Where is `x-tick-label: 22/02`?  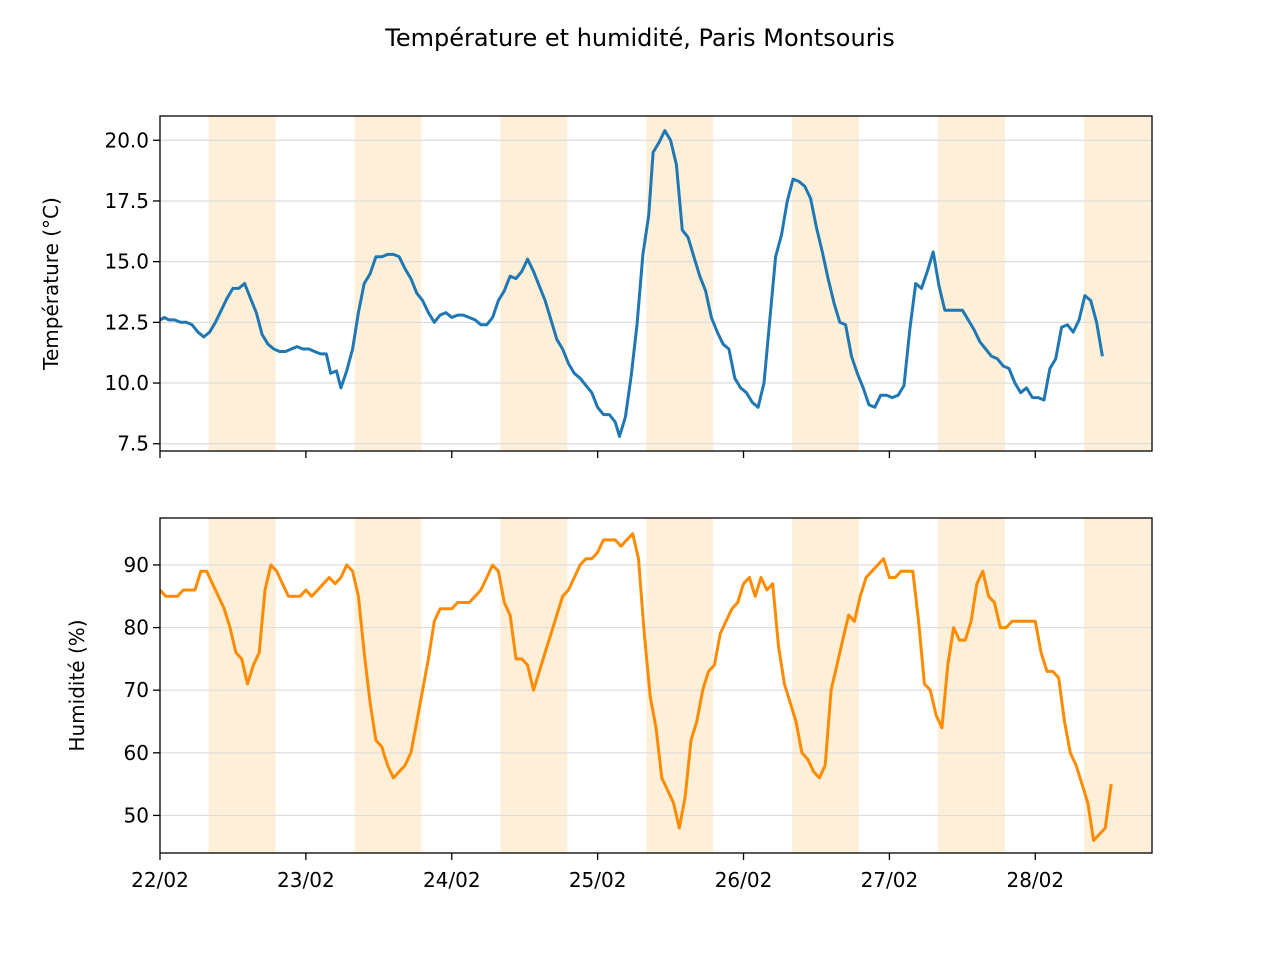 x-tick-label: 22/02 is located at coordinates (160, 880).